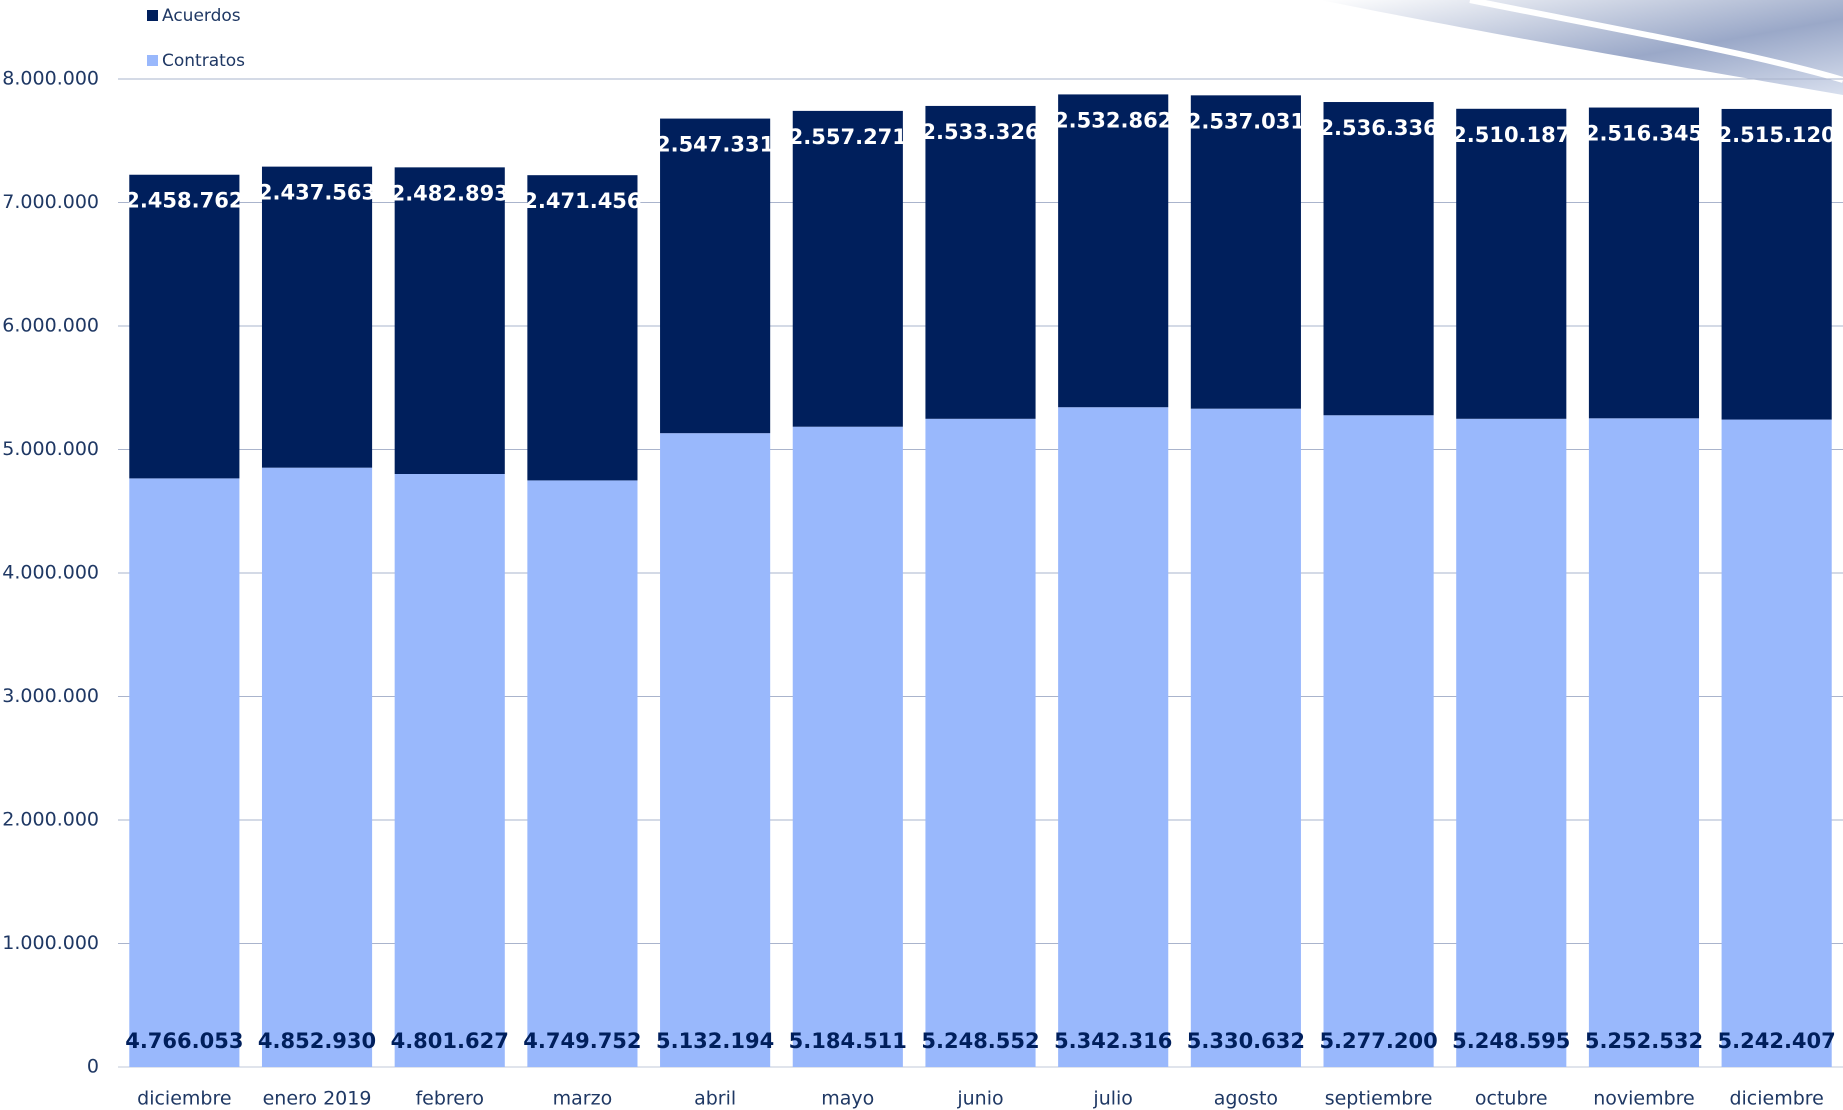  What do you see at coordinates (715, 1099) in the screenshot?
I see `x-tick-label: abril` at bounding box center [715, 1099].